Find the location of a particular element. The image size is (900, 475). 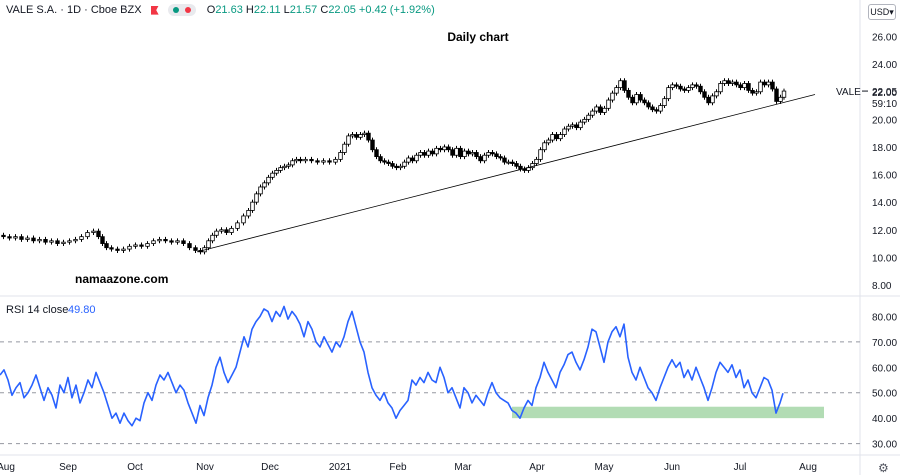

gear-icon: ⚙ is located at coordinates (883, 468).